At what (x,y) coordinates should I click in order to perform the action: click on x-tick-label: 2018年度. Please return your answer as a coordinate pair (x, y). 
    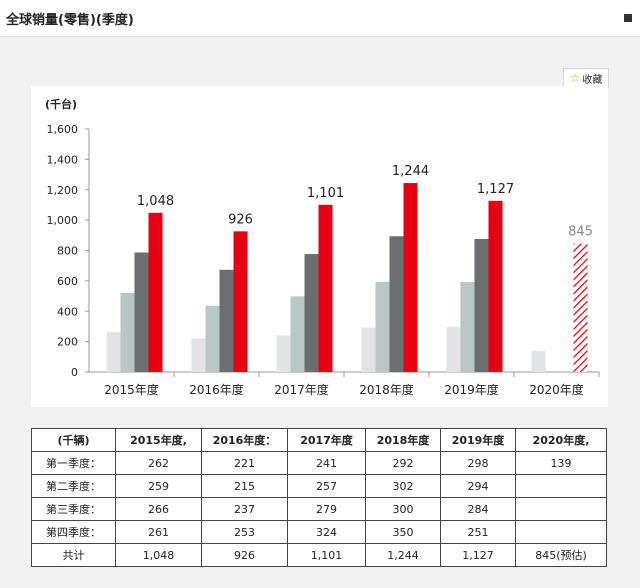
    Looking at the image, I should click on (386, 389).